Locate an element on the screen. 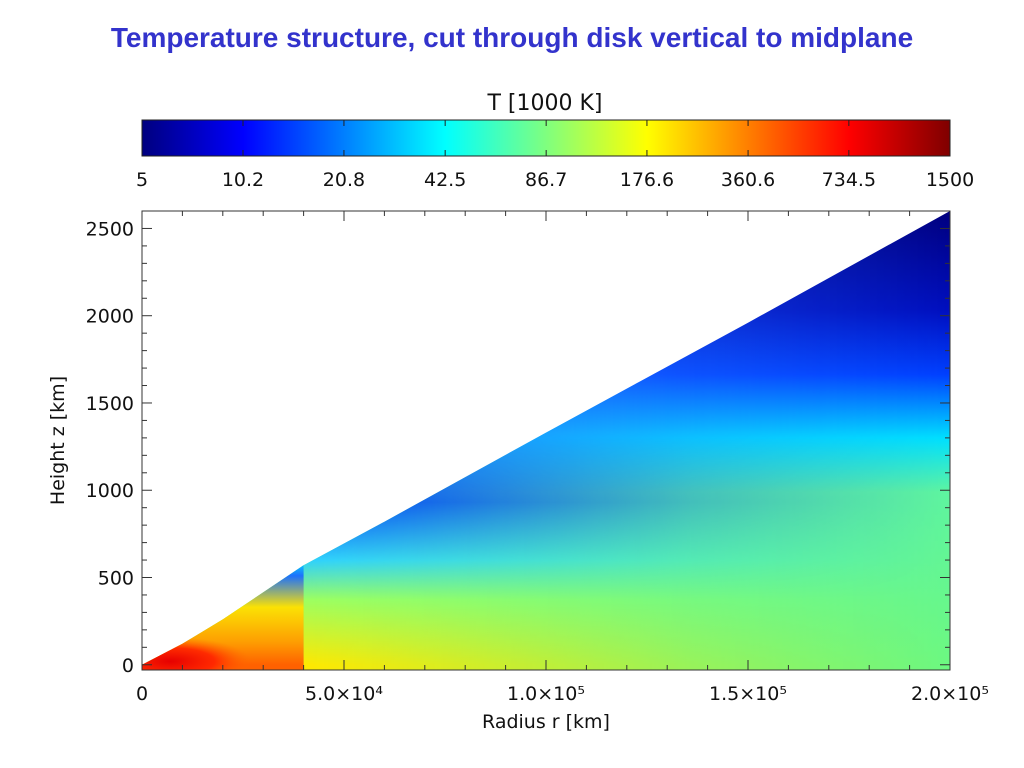  colorbar-tick-label: 86.7 is located at coordinates (546, 180).